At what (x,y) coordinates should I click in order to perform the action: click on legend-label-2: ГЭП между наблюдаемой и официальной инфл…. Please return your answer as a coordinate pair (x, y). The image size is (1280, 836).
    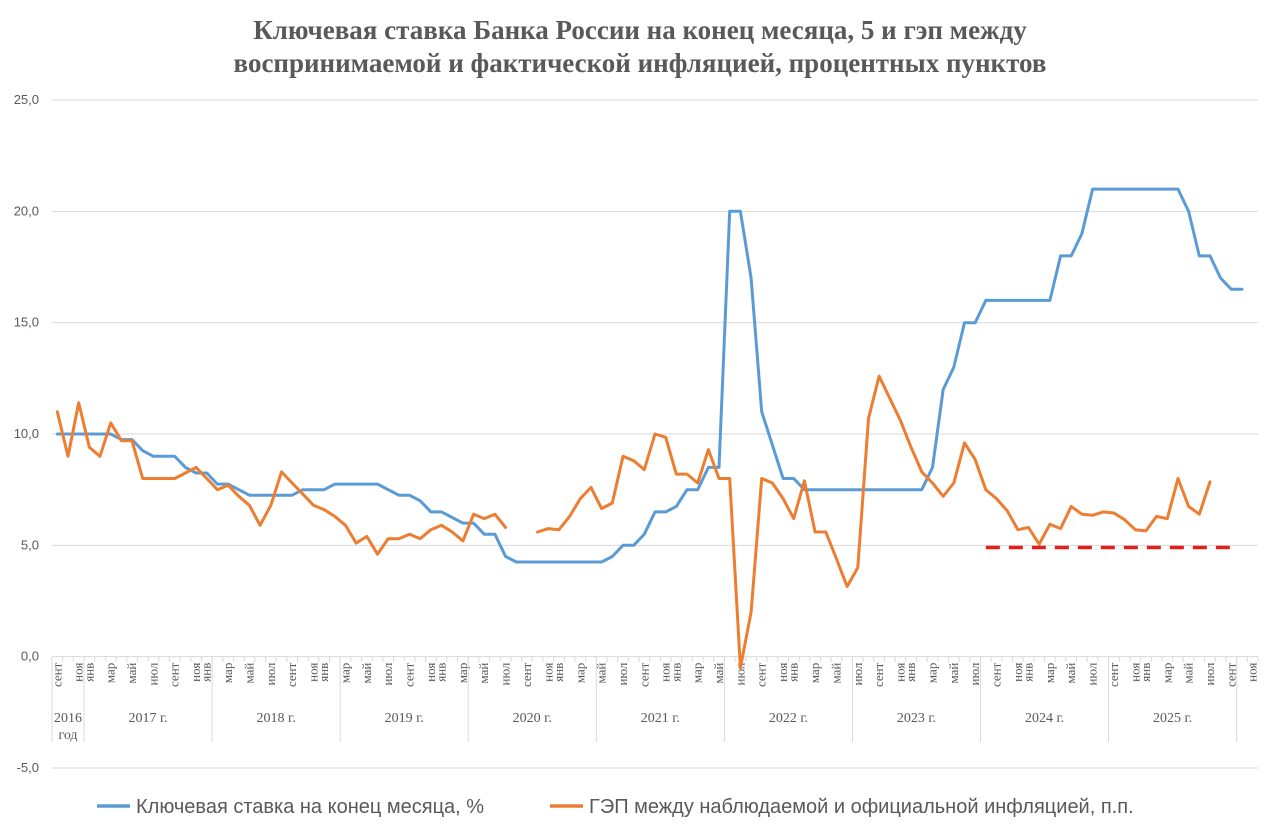
    Looking at the image, I should click on (861, 807).